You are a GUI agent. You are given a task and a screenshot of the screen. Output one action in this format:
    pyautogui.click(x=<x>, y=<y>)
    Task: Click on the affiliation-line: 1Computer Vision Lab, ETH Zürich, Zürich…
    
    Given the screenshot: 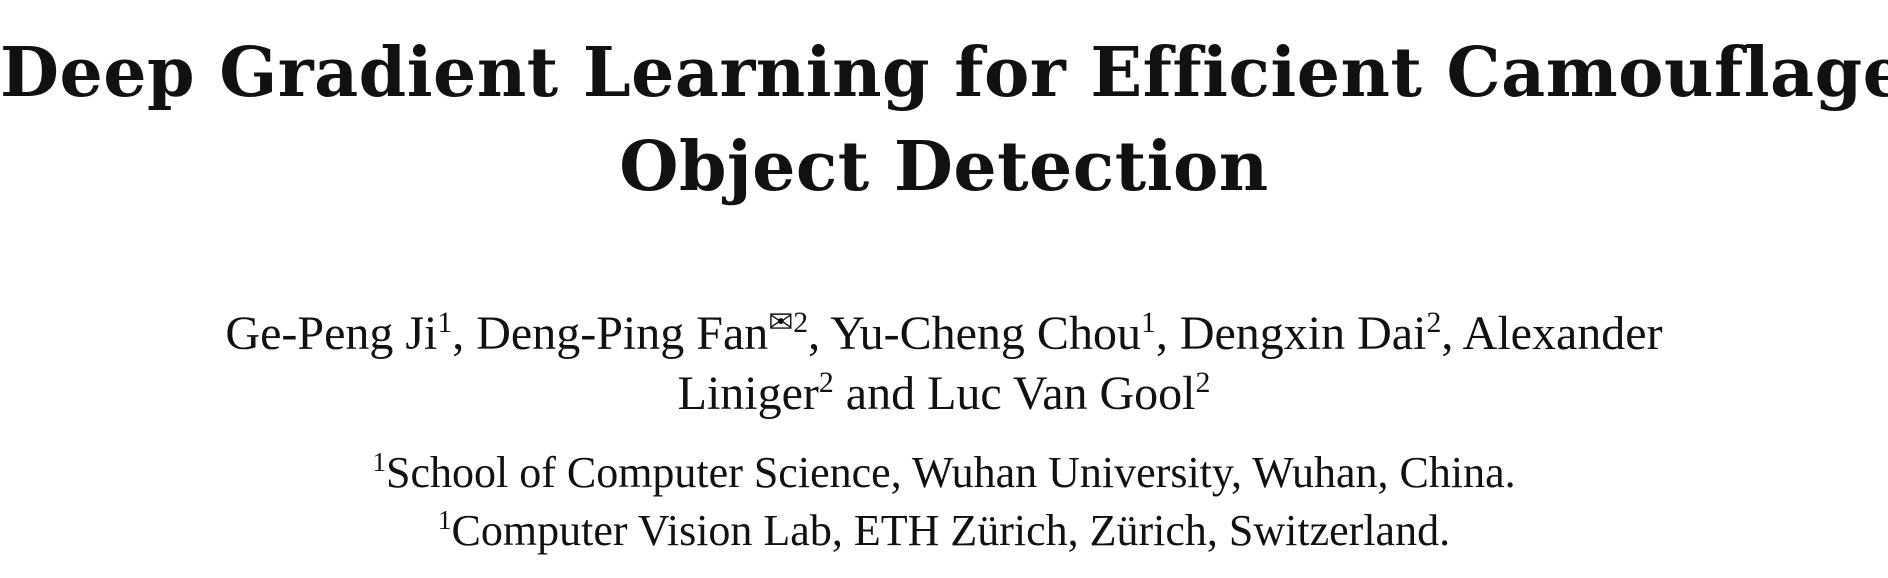 What is the action you would take?
    pyautogui.click(x=944, y=531)
    